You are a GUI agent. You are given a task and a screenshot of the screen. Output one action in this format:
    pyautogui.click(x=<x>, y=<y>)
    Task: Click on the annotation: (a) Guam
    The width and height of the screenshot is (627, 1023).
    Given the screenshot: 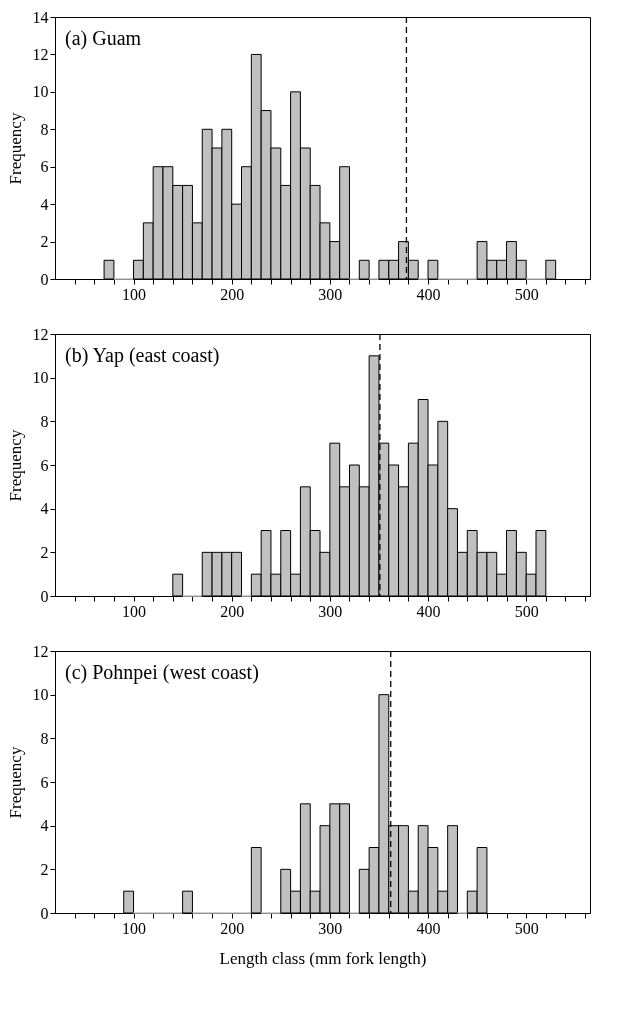 What is the action you would take?
    pyautogui.click(x=103, y=38)
    